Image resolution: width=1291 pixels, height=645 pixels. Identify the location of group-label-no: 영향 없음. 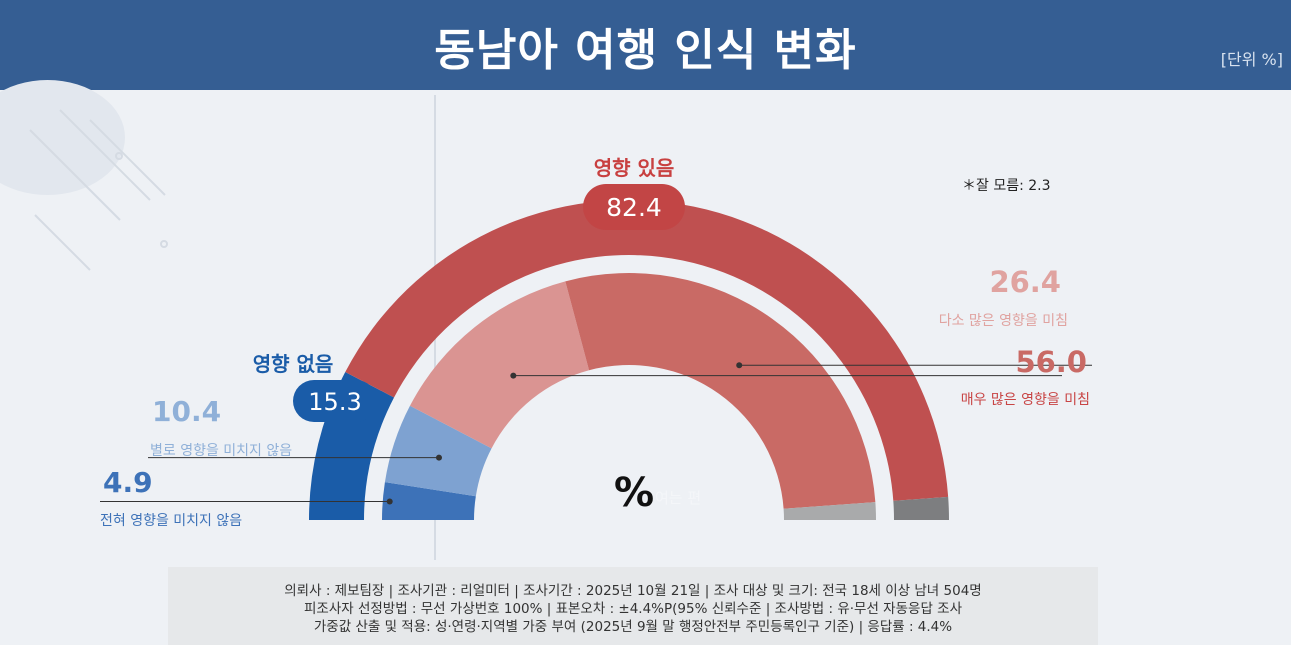
(293, 364).